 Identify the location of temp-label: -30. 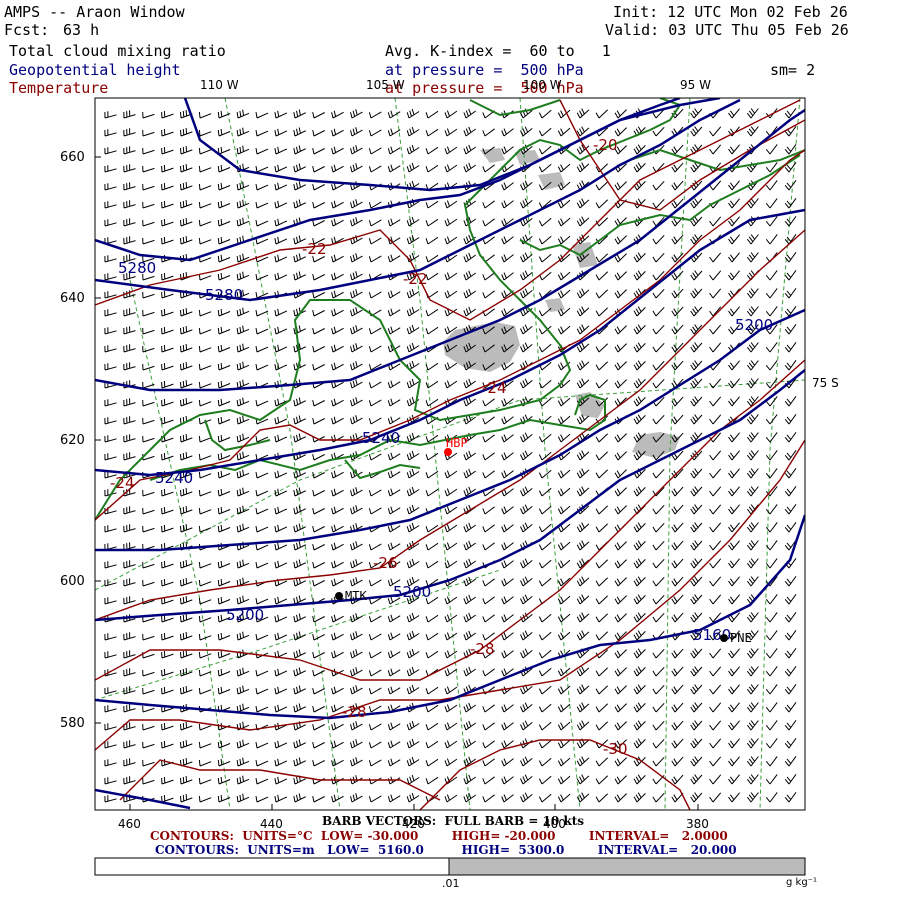
(615, 749).